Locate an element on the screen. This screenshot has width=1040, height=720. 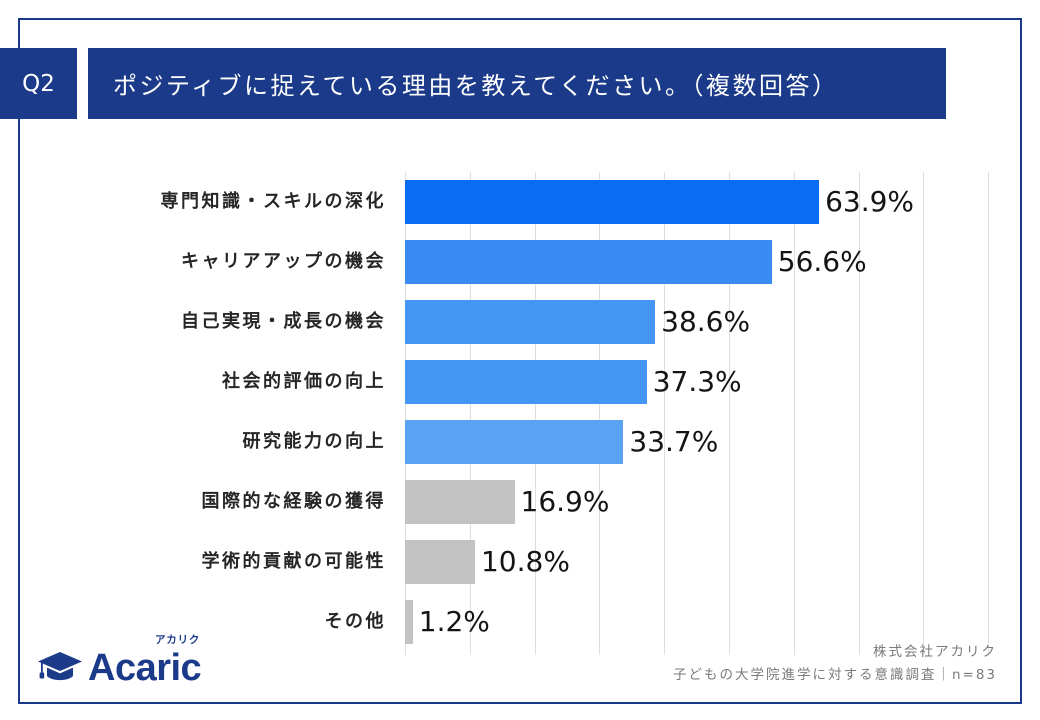
graduation-cap-icon is located at coordinates (60, 666).